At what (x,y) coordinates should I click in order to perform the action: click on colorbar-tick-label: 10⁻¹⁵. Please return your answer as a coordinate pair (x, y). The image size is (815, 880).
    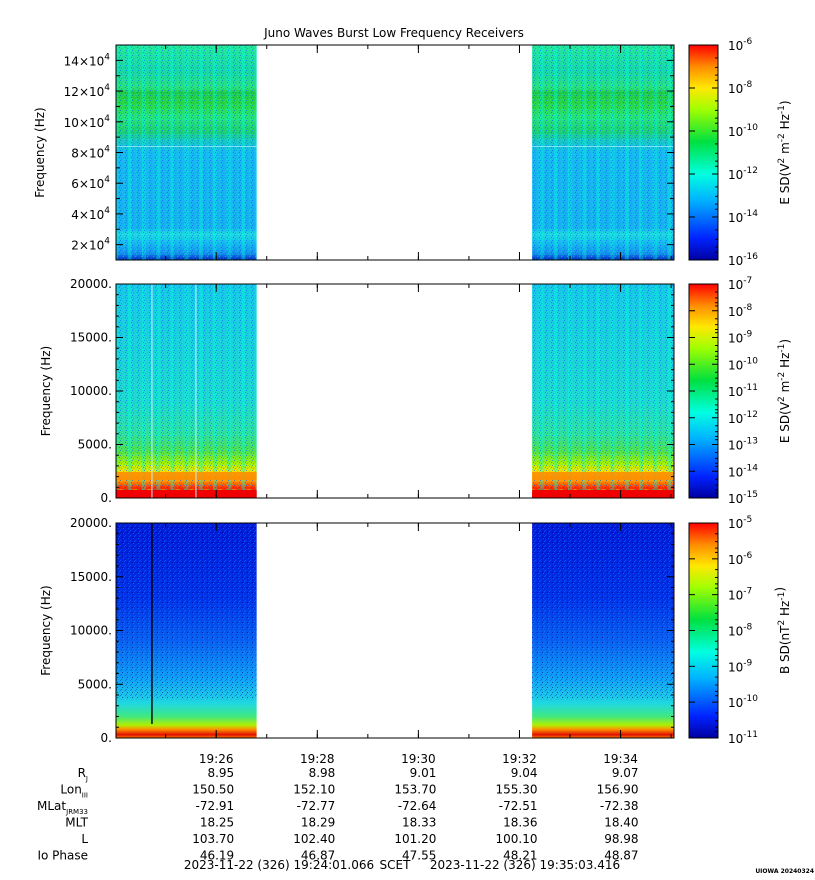
    Looking at the image, I should click on (743, 498).